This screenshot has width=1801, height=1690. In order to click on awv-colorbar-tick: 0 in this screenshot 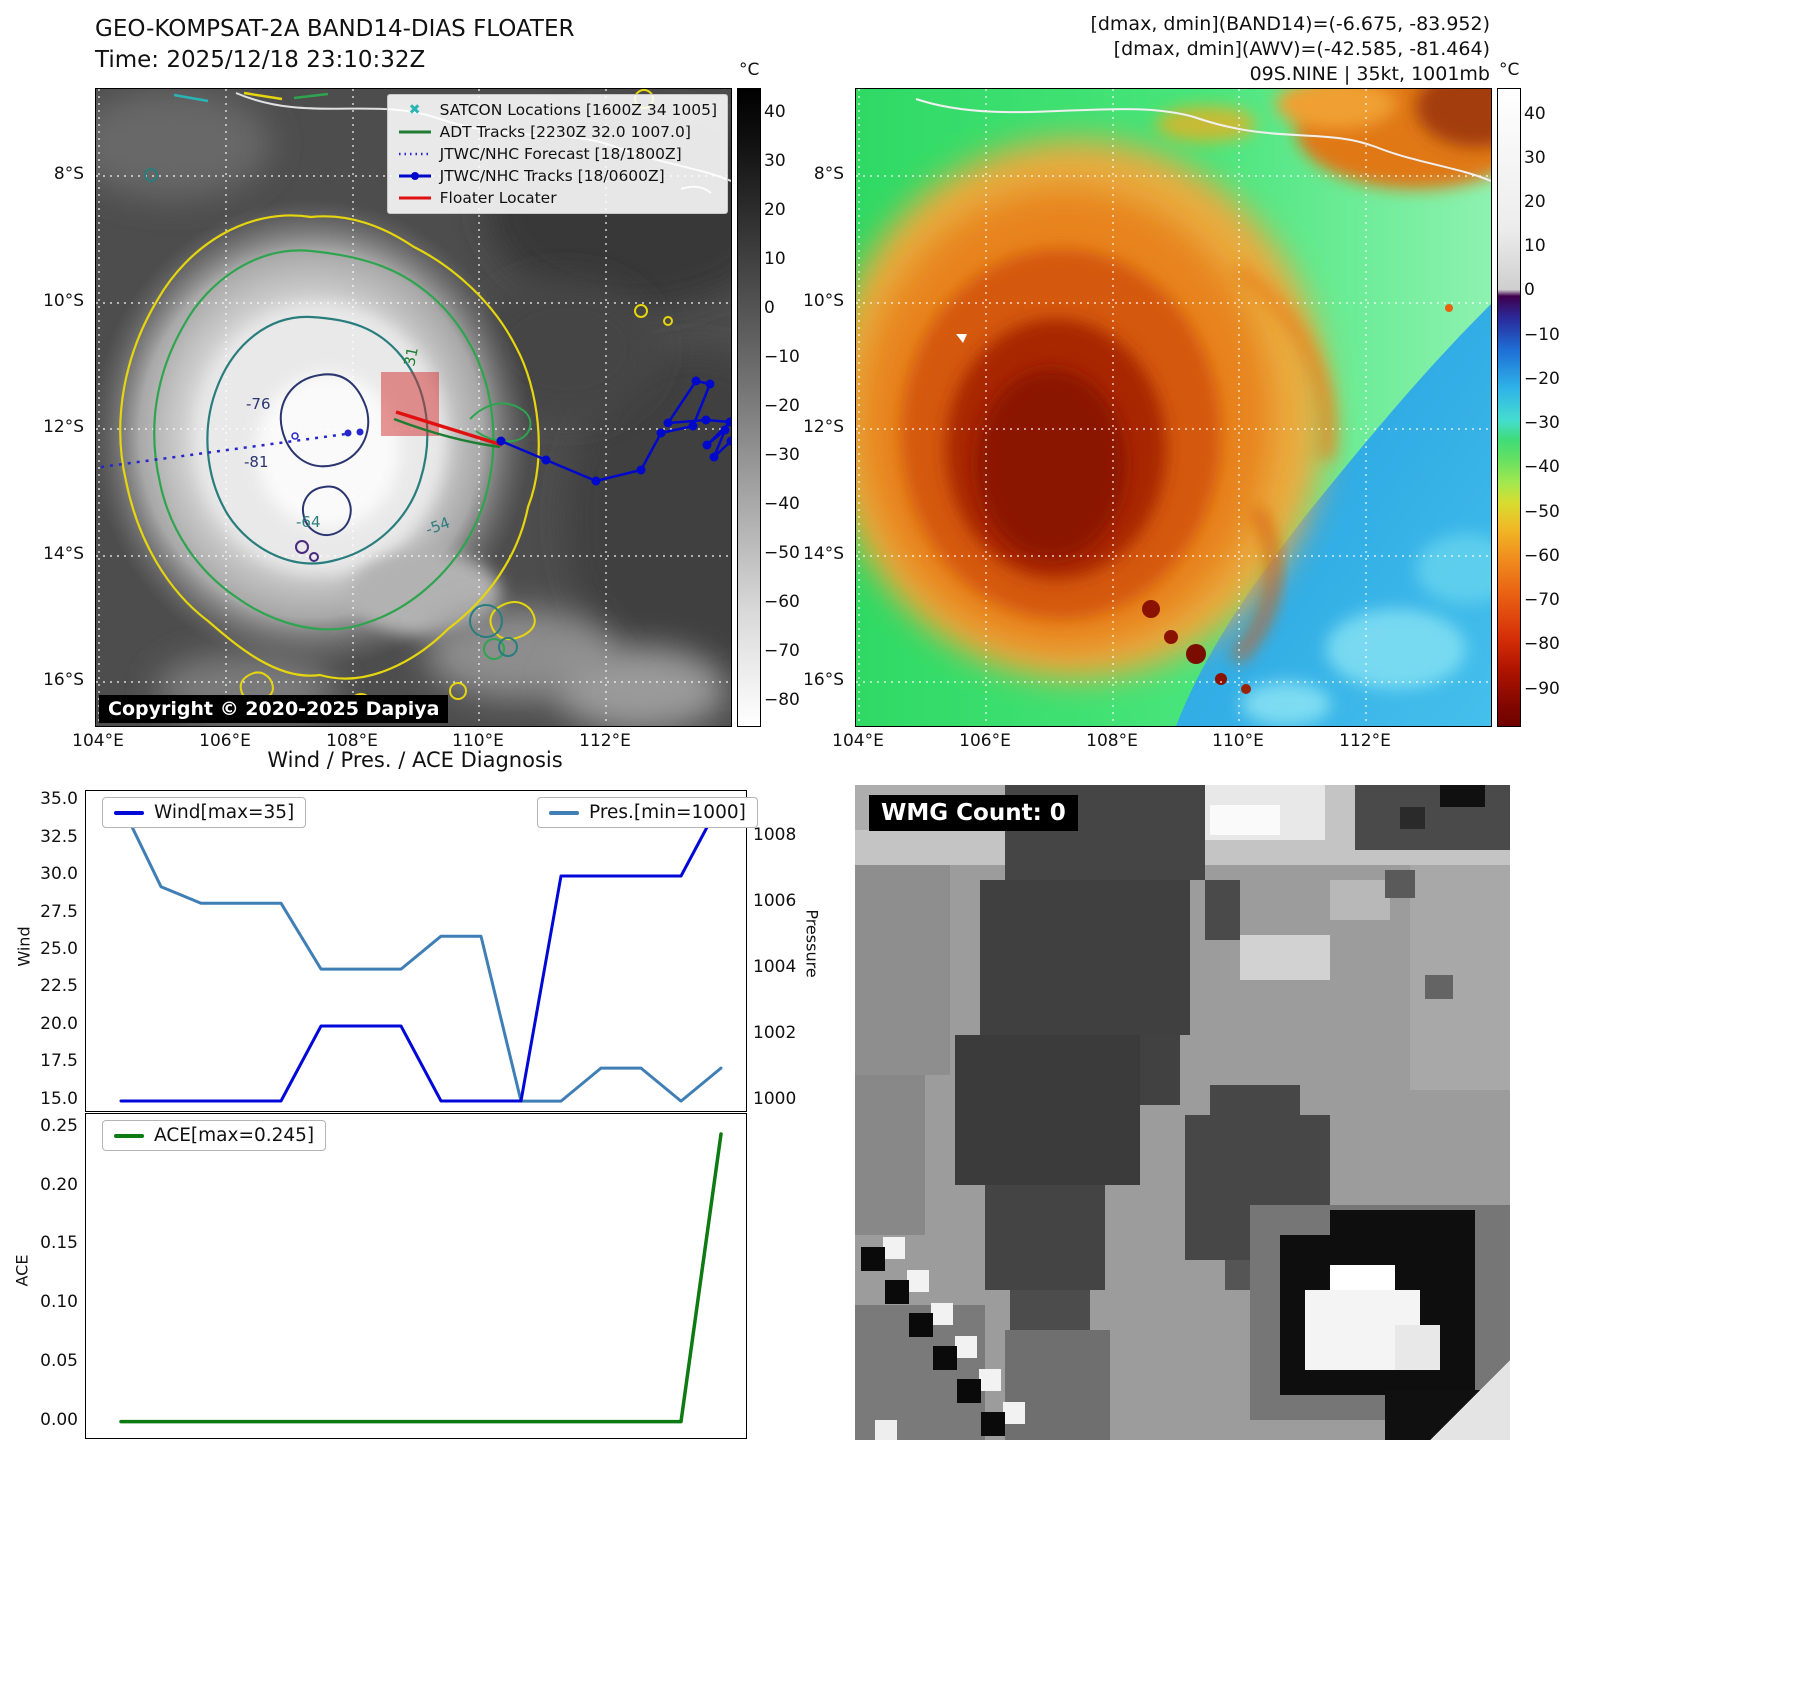, I will do `click(1529, 290)`.